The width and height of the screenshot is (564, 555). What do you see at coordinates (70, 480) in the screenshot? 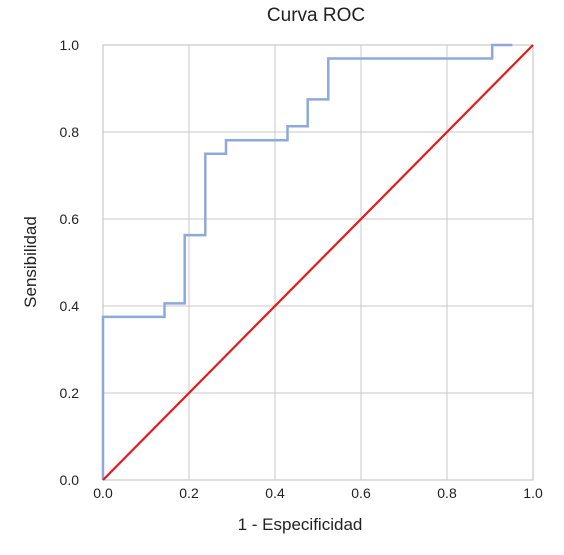
I see `y-tick-label: 0.0` at bounding box center [70, 480].